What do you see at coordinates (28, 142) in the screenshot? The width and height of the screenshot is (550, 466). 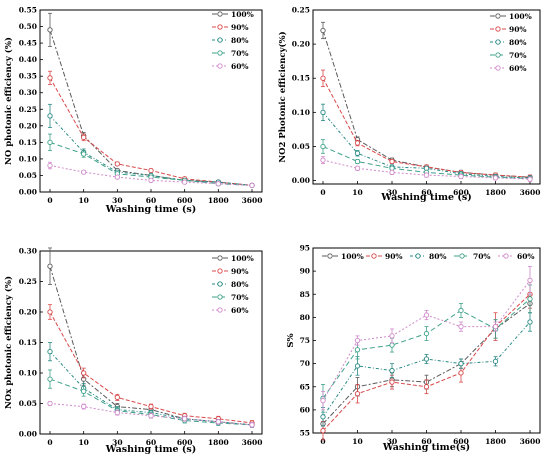 I see `y-tick-label: 0.15` at bounding box center [28, 142].